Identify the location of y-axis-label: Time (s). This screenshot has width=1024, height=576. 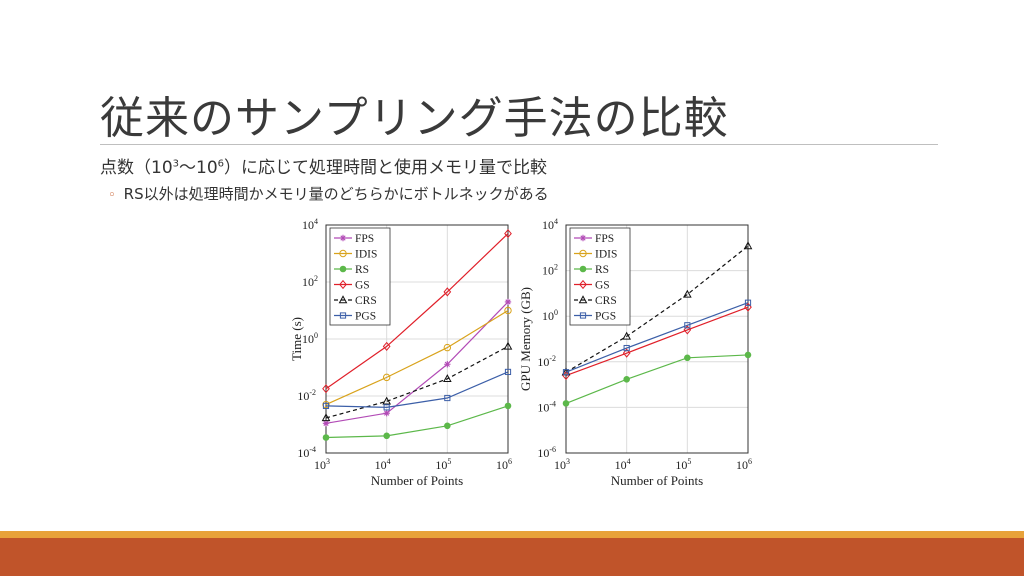
(296, 339).